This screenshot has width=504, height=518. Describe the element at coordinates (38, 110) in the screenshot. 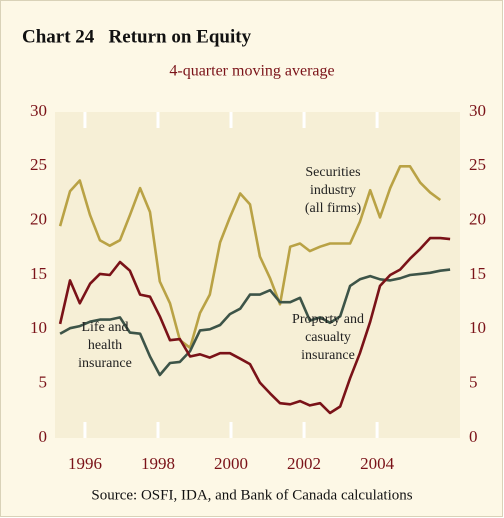

I see `y-tick-label: 30` at that location.